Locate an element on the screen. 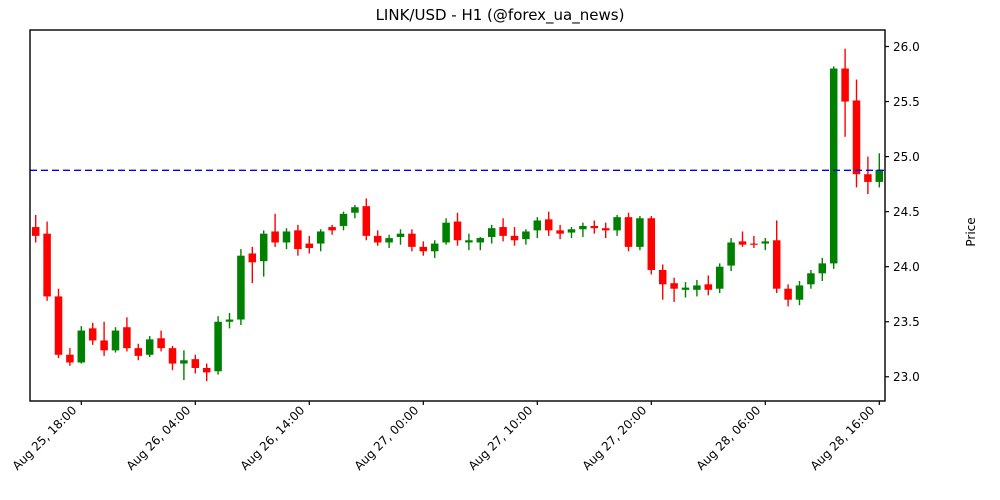 The image size is (1000, 500). y-axis-label: Price is located at coordinates (971, 231).